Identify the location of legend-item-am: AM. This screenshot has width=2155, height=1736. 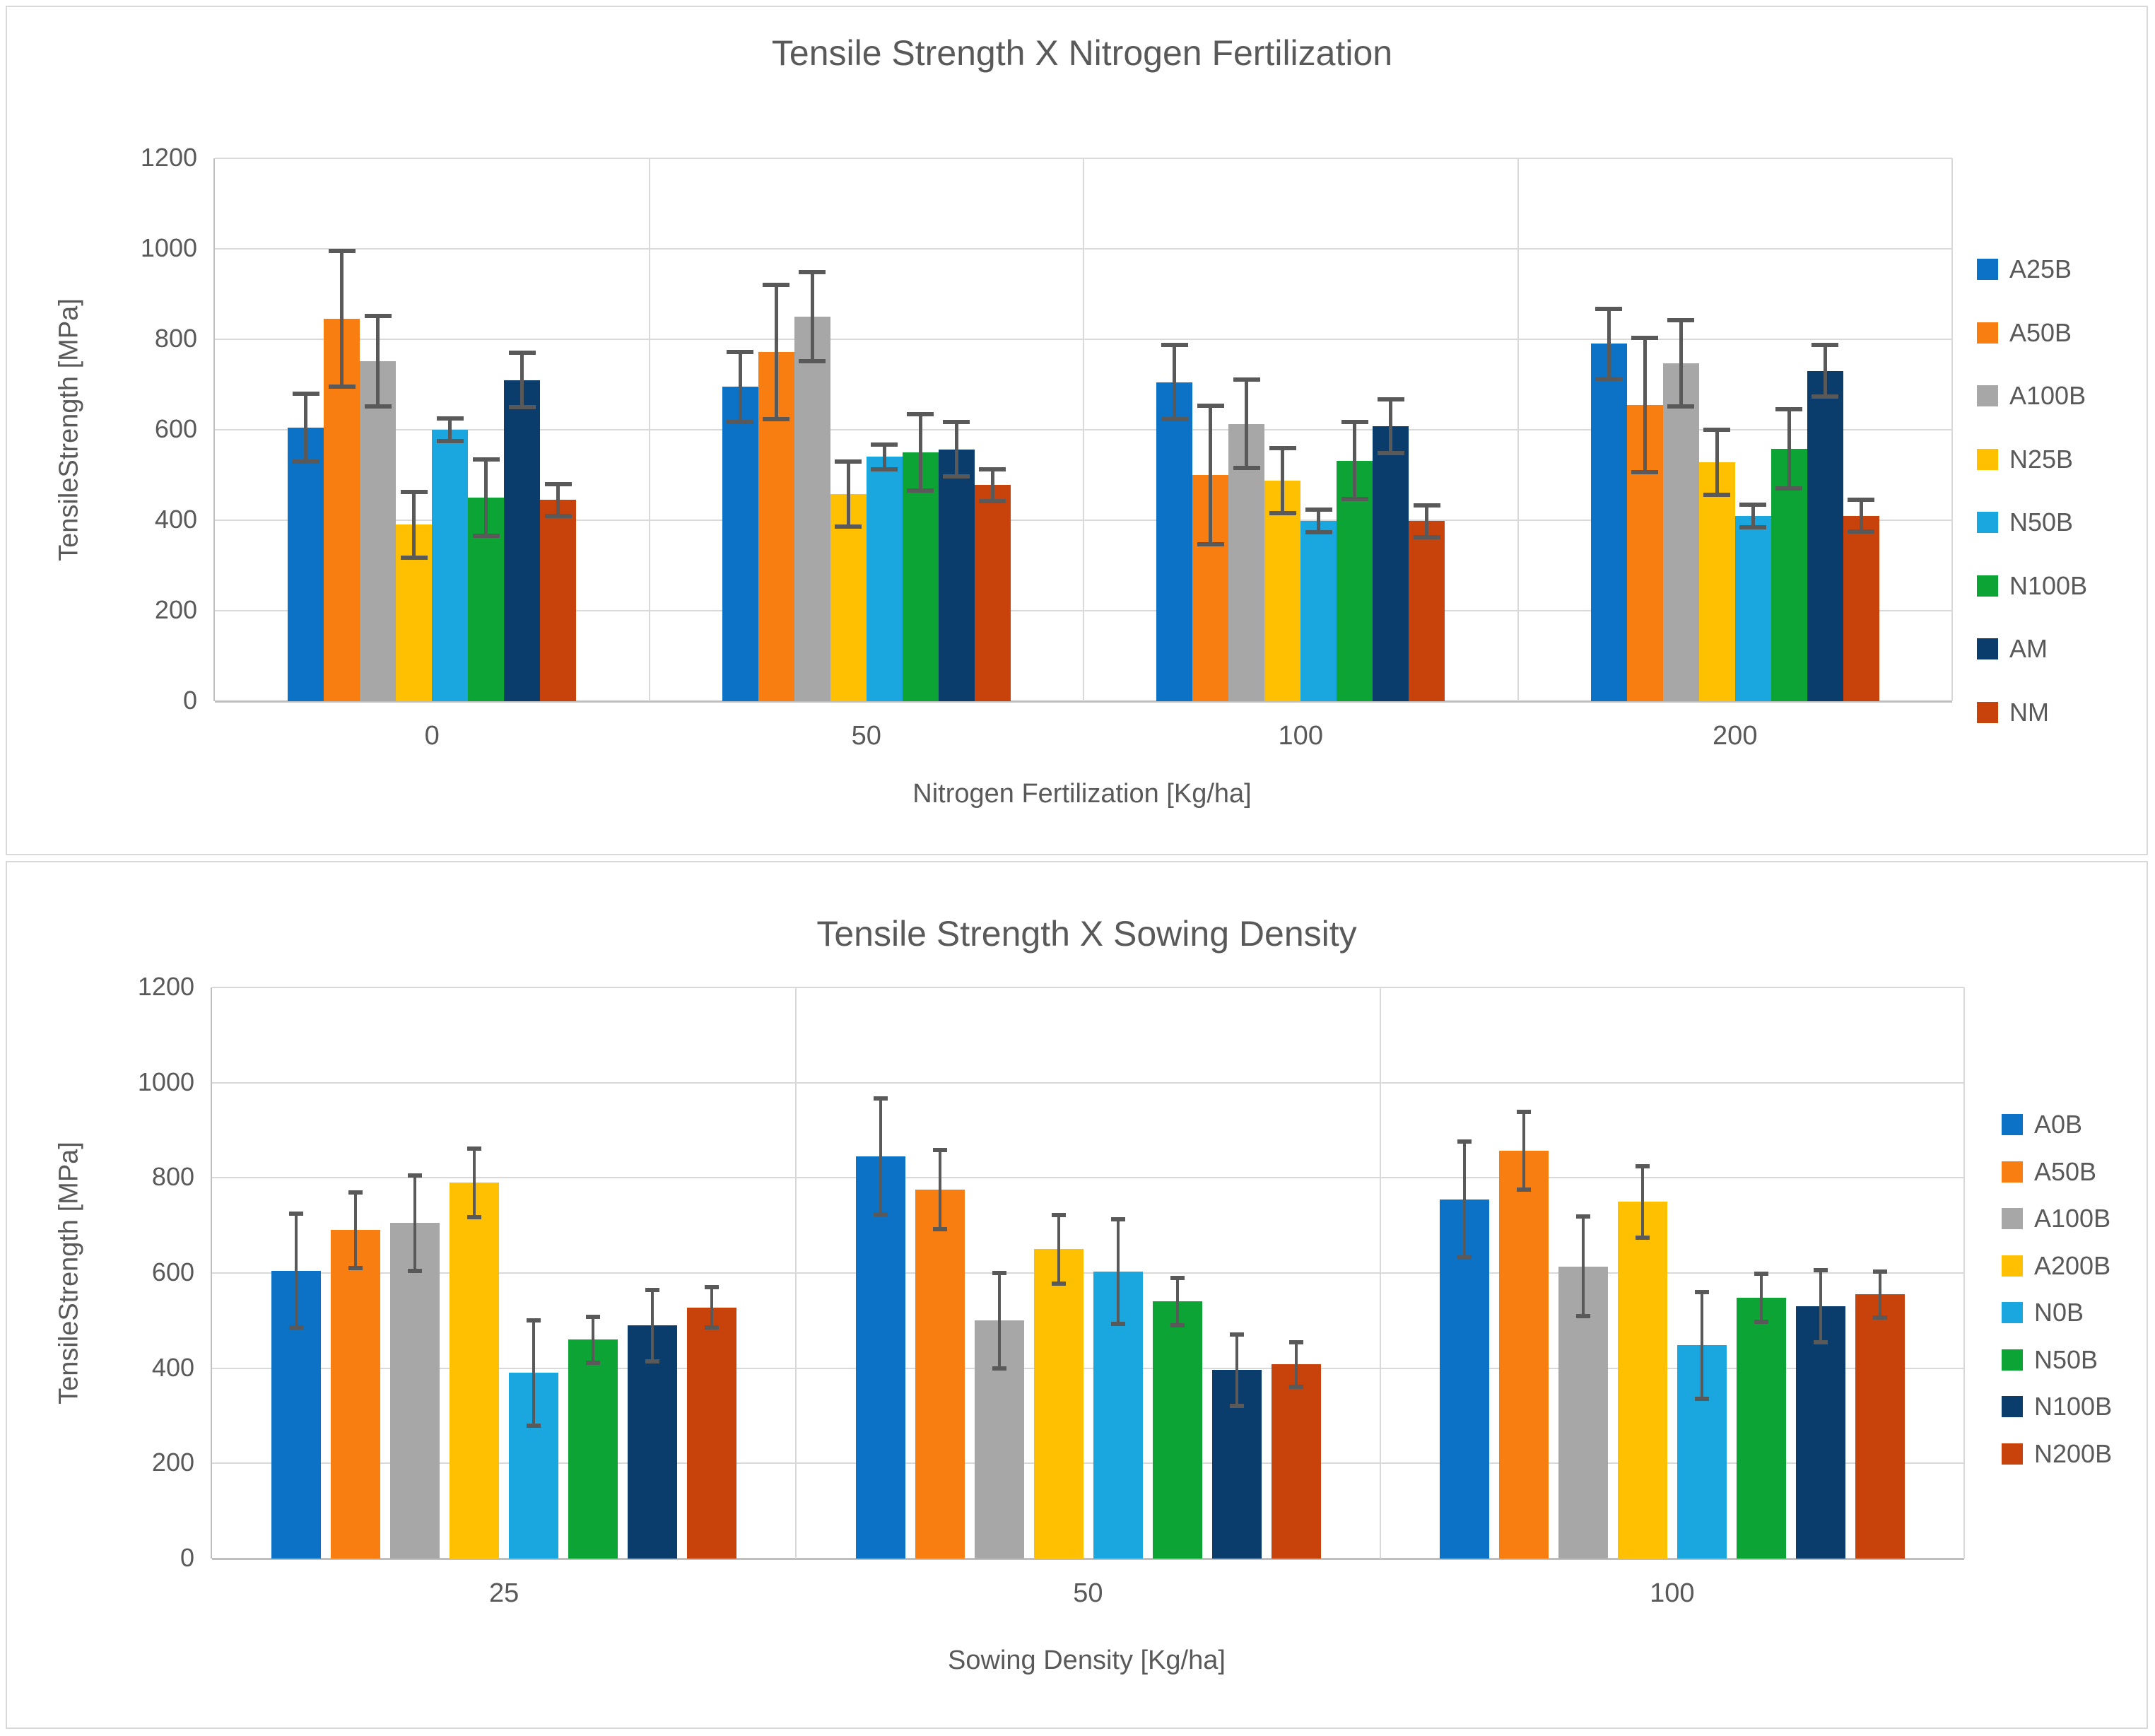
(2013, 649).